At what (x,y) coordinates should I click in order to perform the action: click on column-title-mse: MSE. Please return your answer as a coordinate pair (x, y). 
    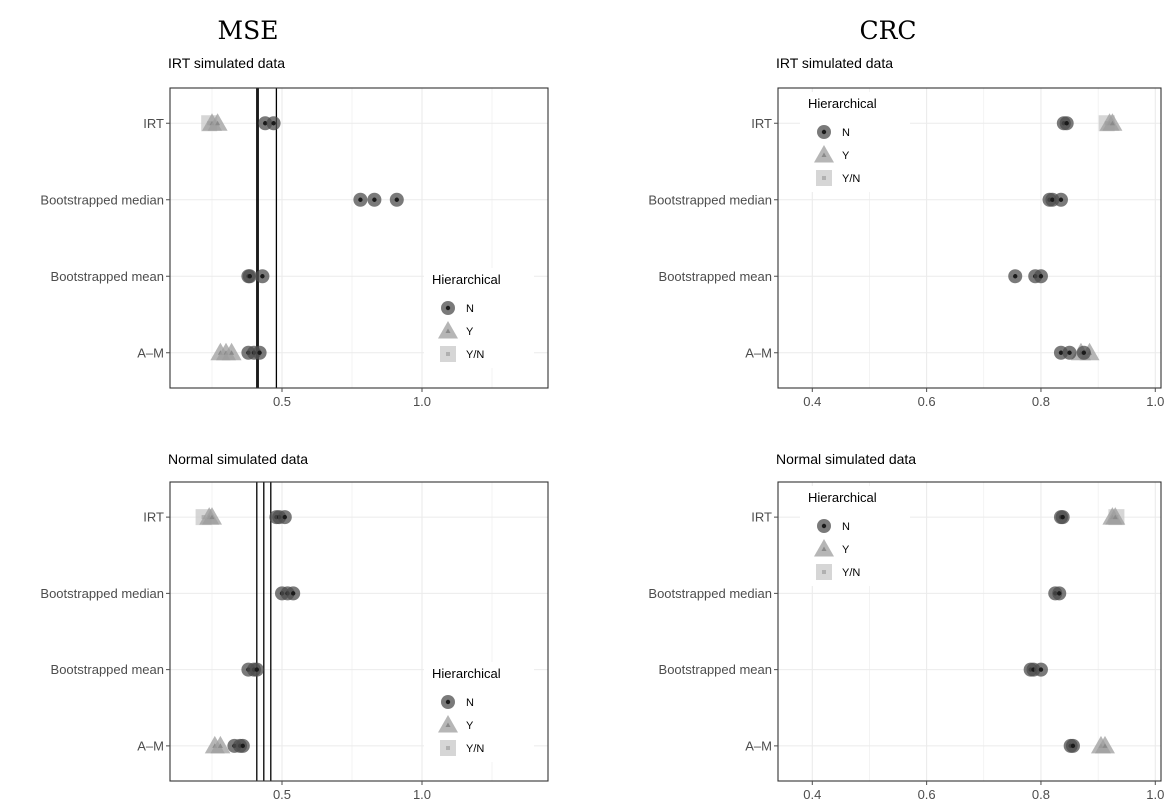
    Looking at the image, I should click on (248, 30).